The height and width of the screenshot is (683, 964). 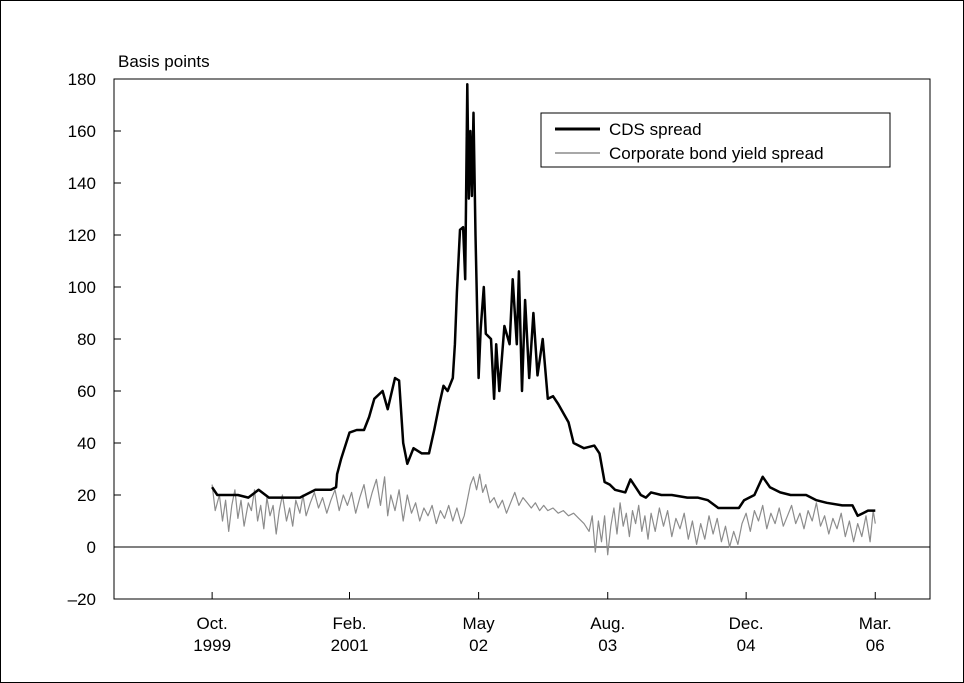 What do you see at coordinates (543, 514) in the screenshot?
I see `series-line-bond-spread` at bounding box center [543, 514].